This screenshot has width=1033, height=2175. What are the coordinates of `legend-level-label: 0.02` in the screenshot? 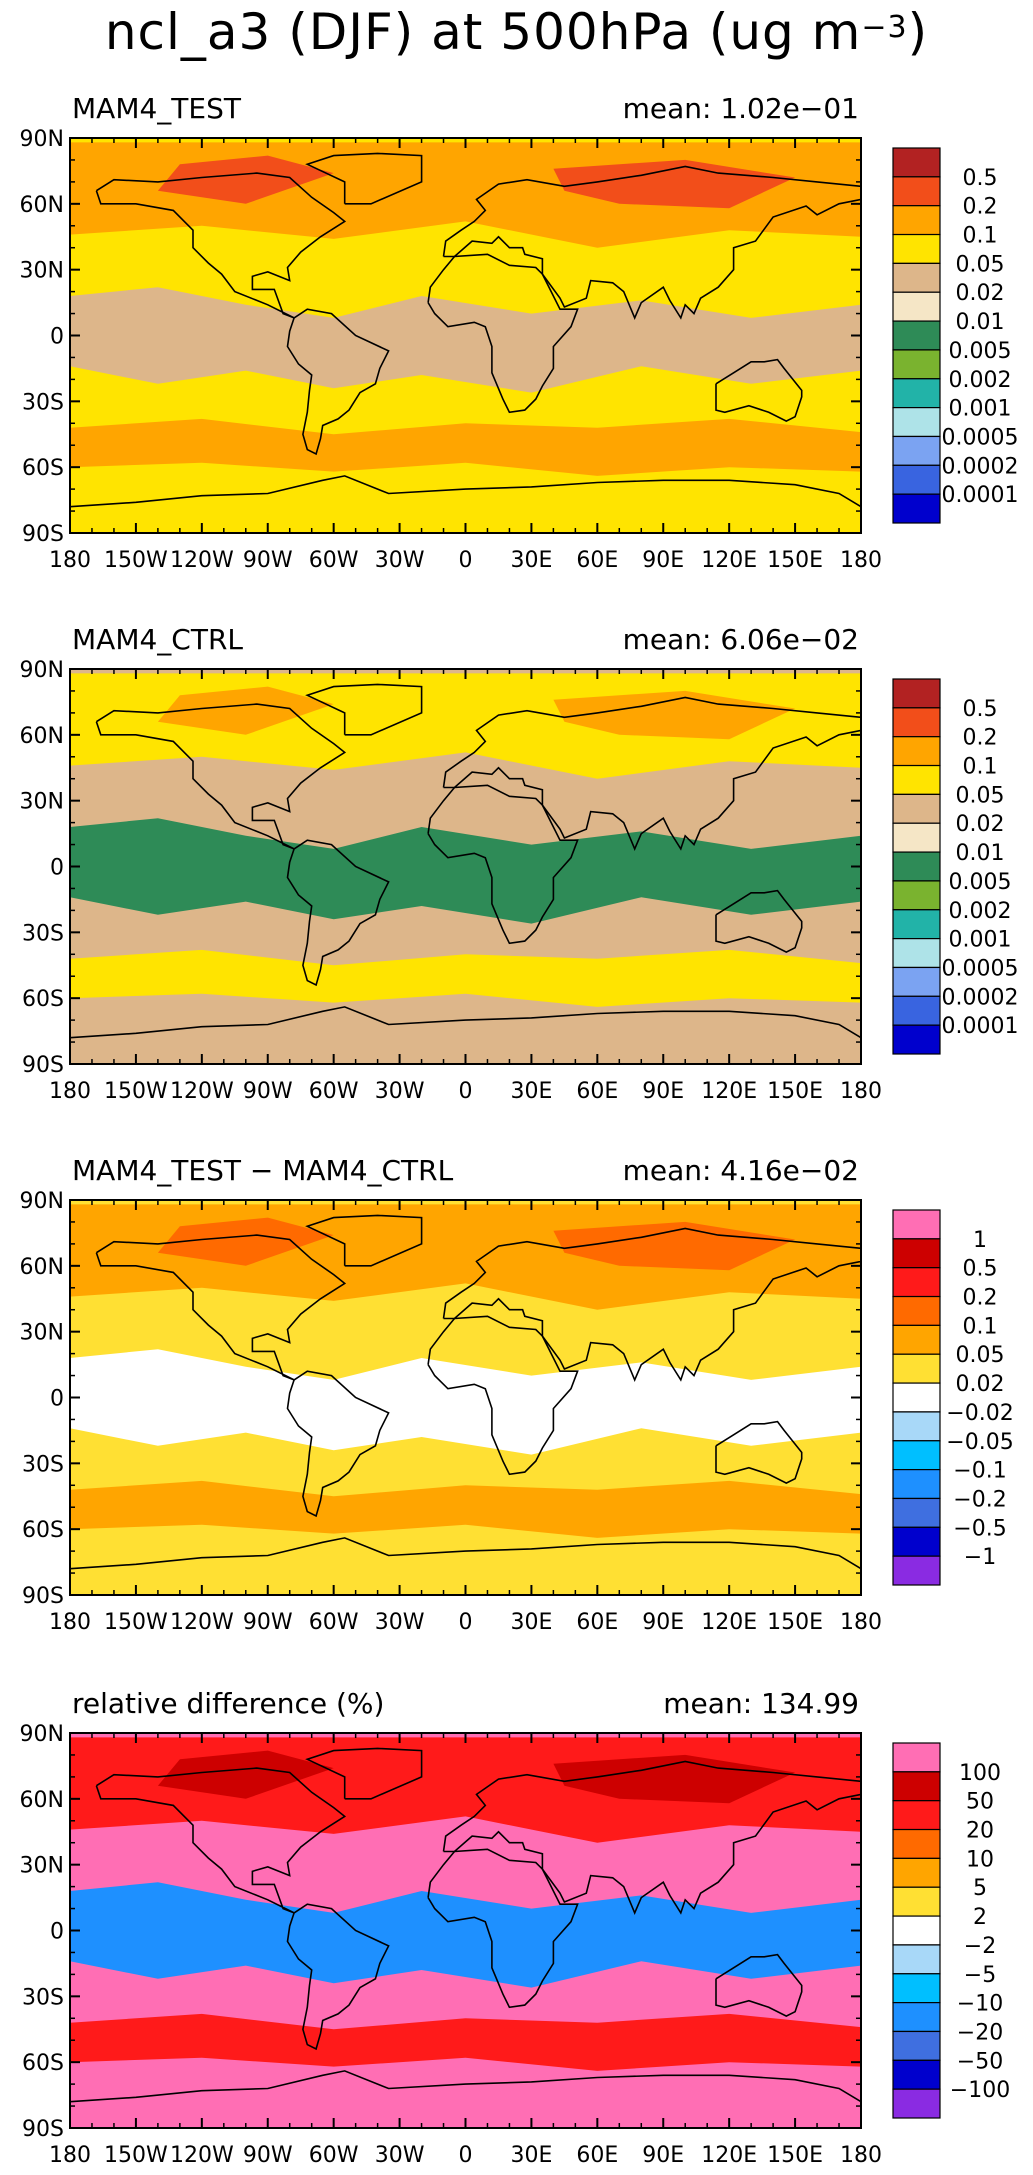 It's located at (980, 293).